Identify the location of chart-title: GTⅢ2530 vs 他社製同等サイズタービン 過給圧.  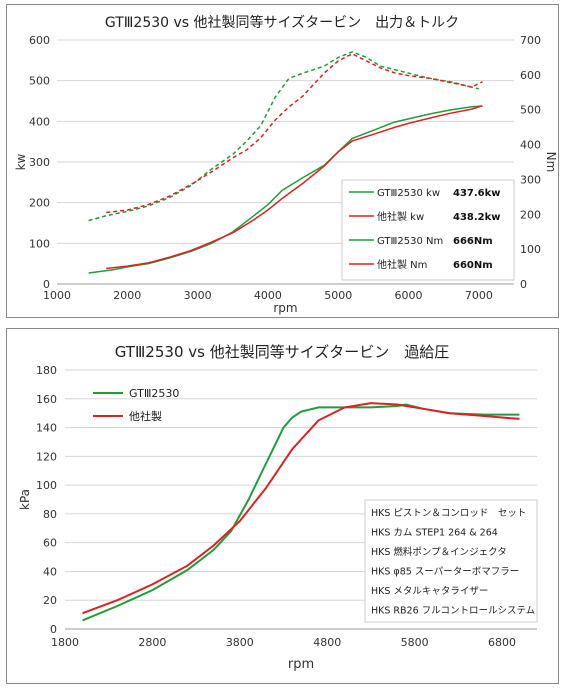
(282, 352).